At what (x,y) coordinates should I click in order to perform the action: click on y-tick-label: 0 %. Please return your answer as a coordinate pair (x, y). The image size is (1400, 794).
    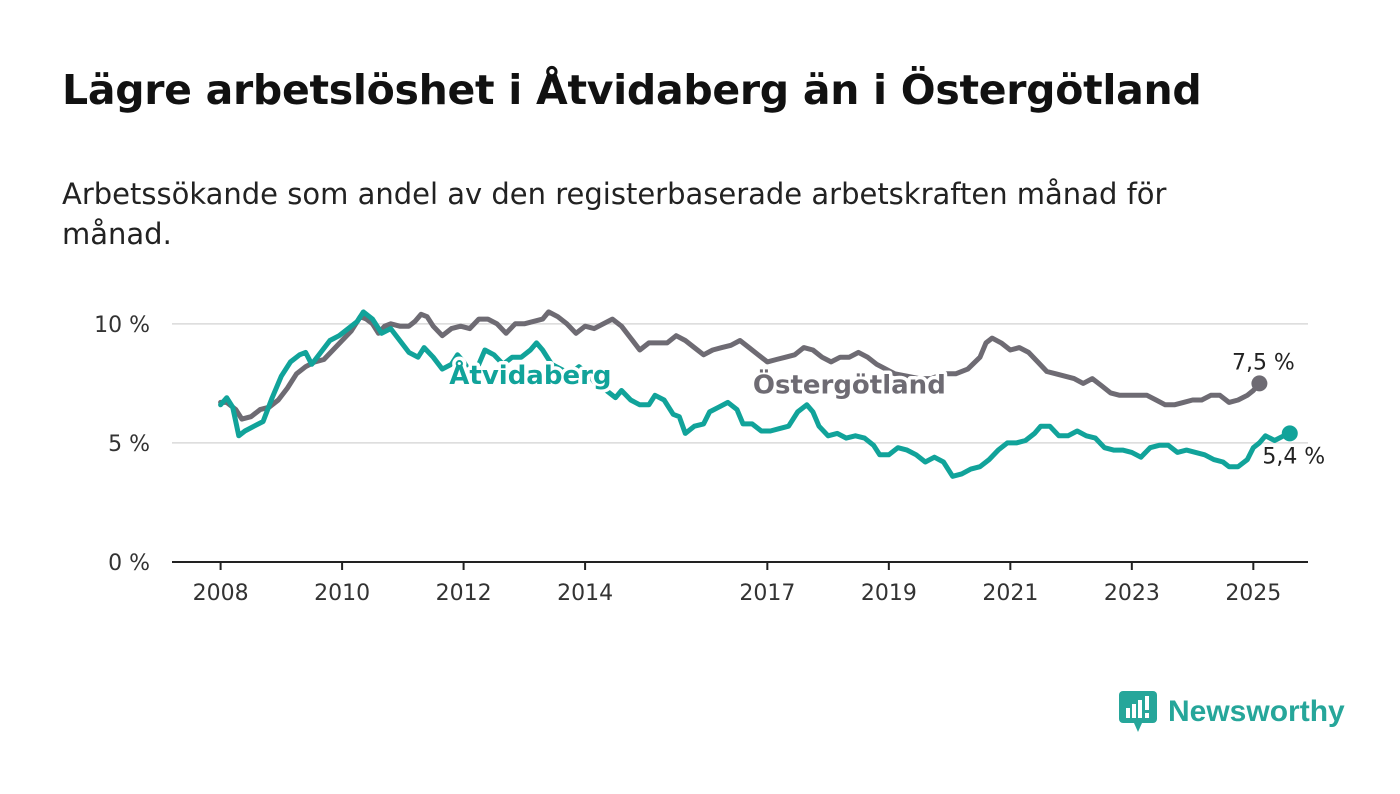
    Looking at the image, I should click on (129, 563).